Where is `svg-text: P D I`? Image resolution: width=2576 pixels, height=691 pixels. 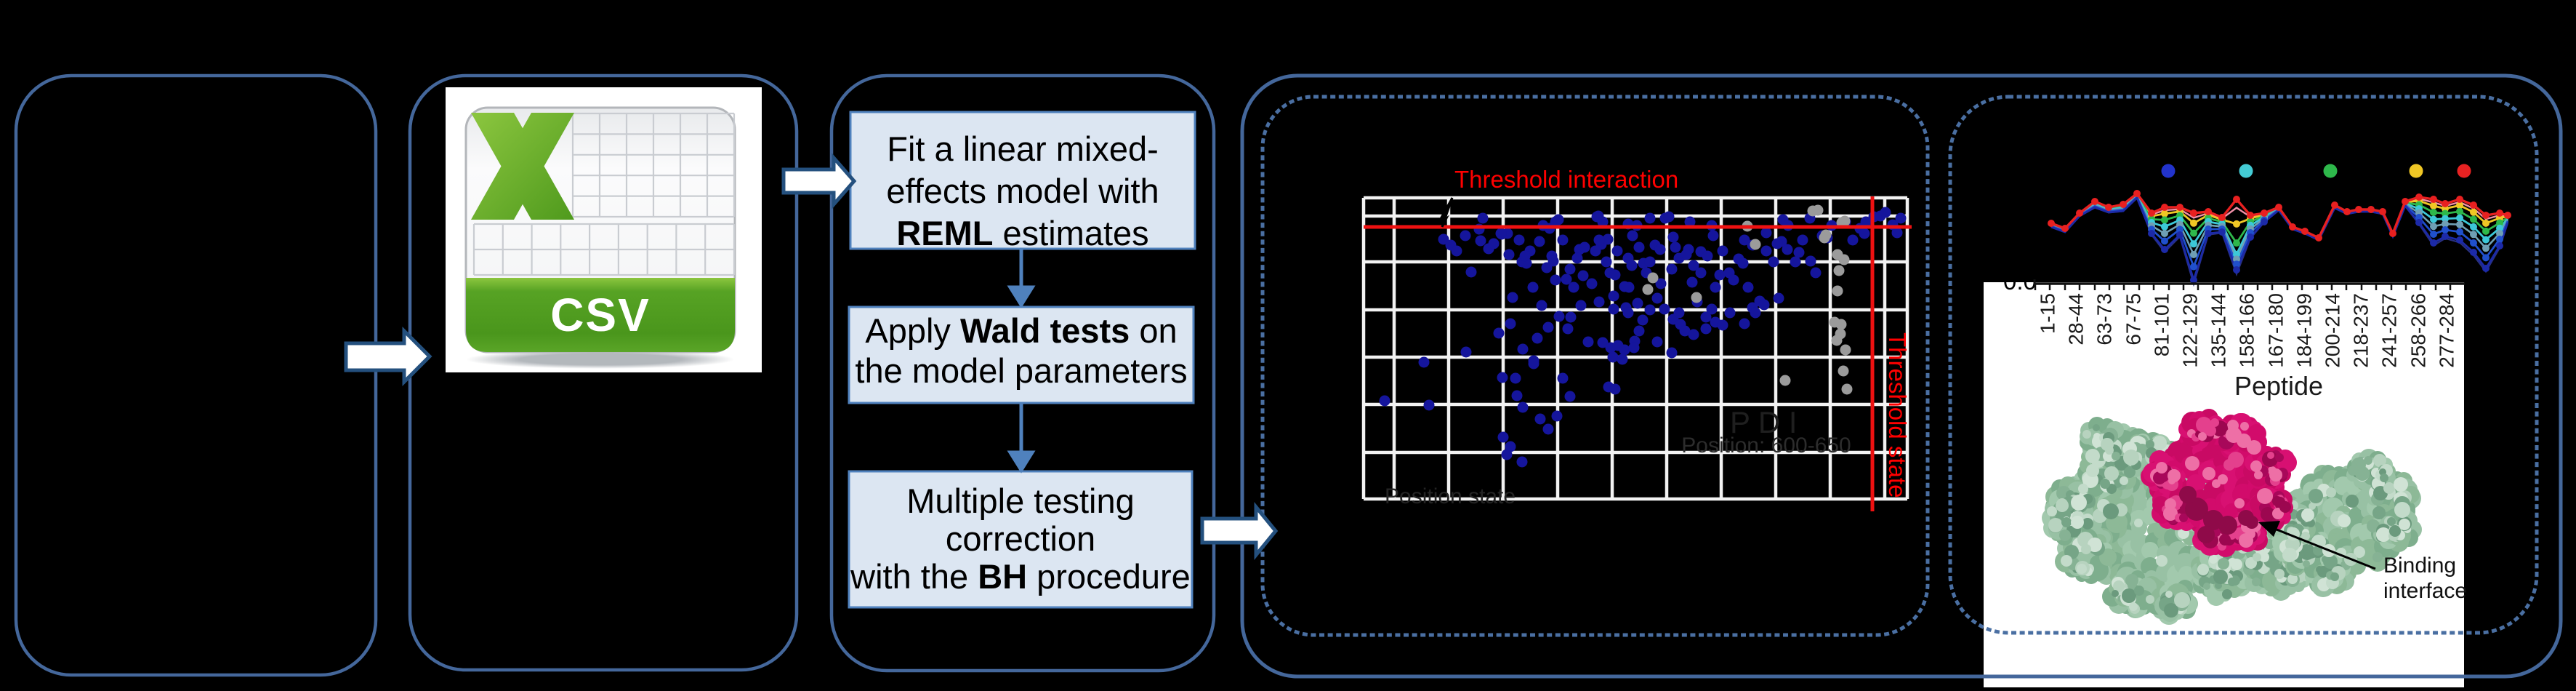
svg-text: P D I is located at coordinates (1764, 422).